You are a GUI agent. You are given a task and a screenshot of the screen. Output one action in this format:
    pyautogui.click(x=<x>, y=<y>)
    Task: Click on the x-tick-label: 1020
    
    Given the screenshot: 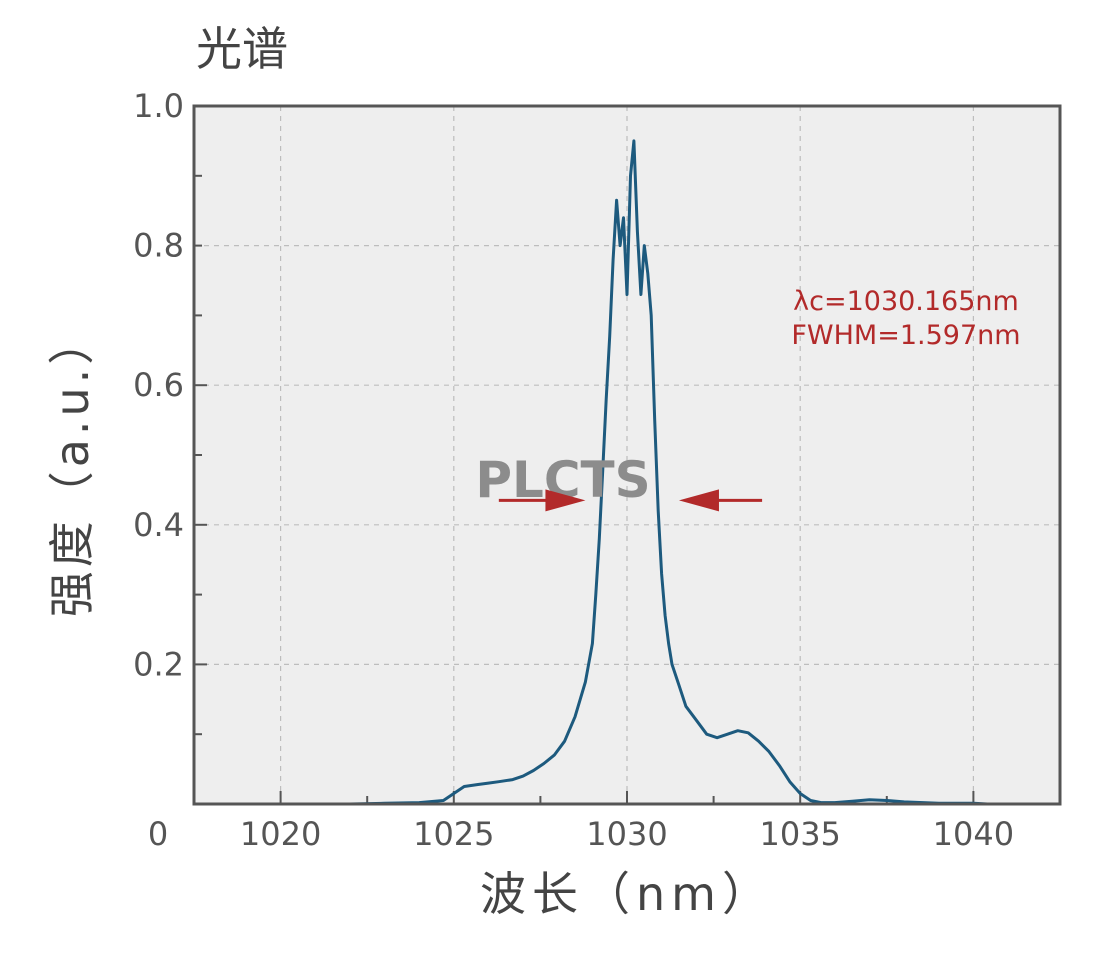 What is the action you would take?
    pyautogui.click(x=280, y=834)
    